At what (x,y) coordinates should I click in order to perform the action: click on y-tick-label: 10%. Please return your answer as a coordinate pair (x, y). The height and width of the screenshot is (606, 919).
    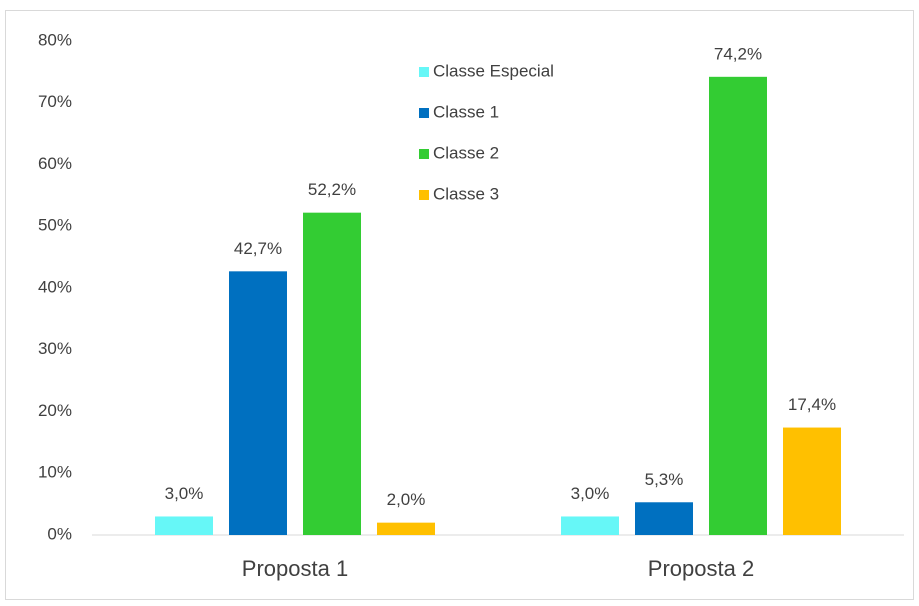
    Looking at the image, I should click on (55, 472).